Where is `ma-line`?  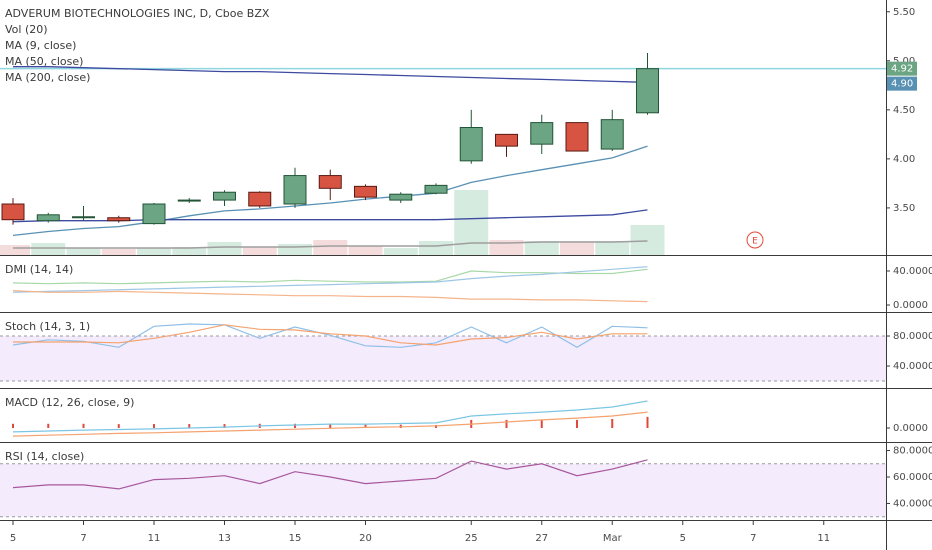 ma-line is located at coordinates (330, 75).